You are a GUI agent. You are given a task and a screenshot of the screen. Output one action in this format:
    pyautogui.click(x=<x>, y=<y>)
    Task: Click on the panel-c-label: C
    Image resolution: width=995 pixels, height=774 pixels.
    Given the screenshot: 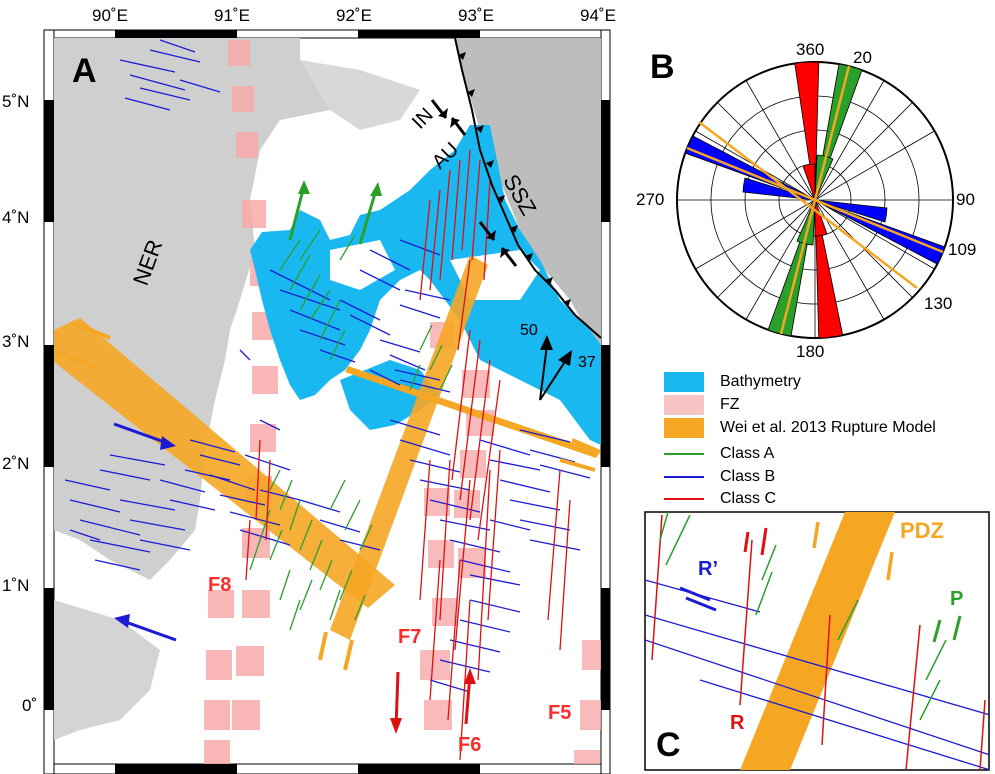 What is the action you would take?
    pyautogui.click(x=668, y=745)
    